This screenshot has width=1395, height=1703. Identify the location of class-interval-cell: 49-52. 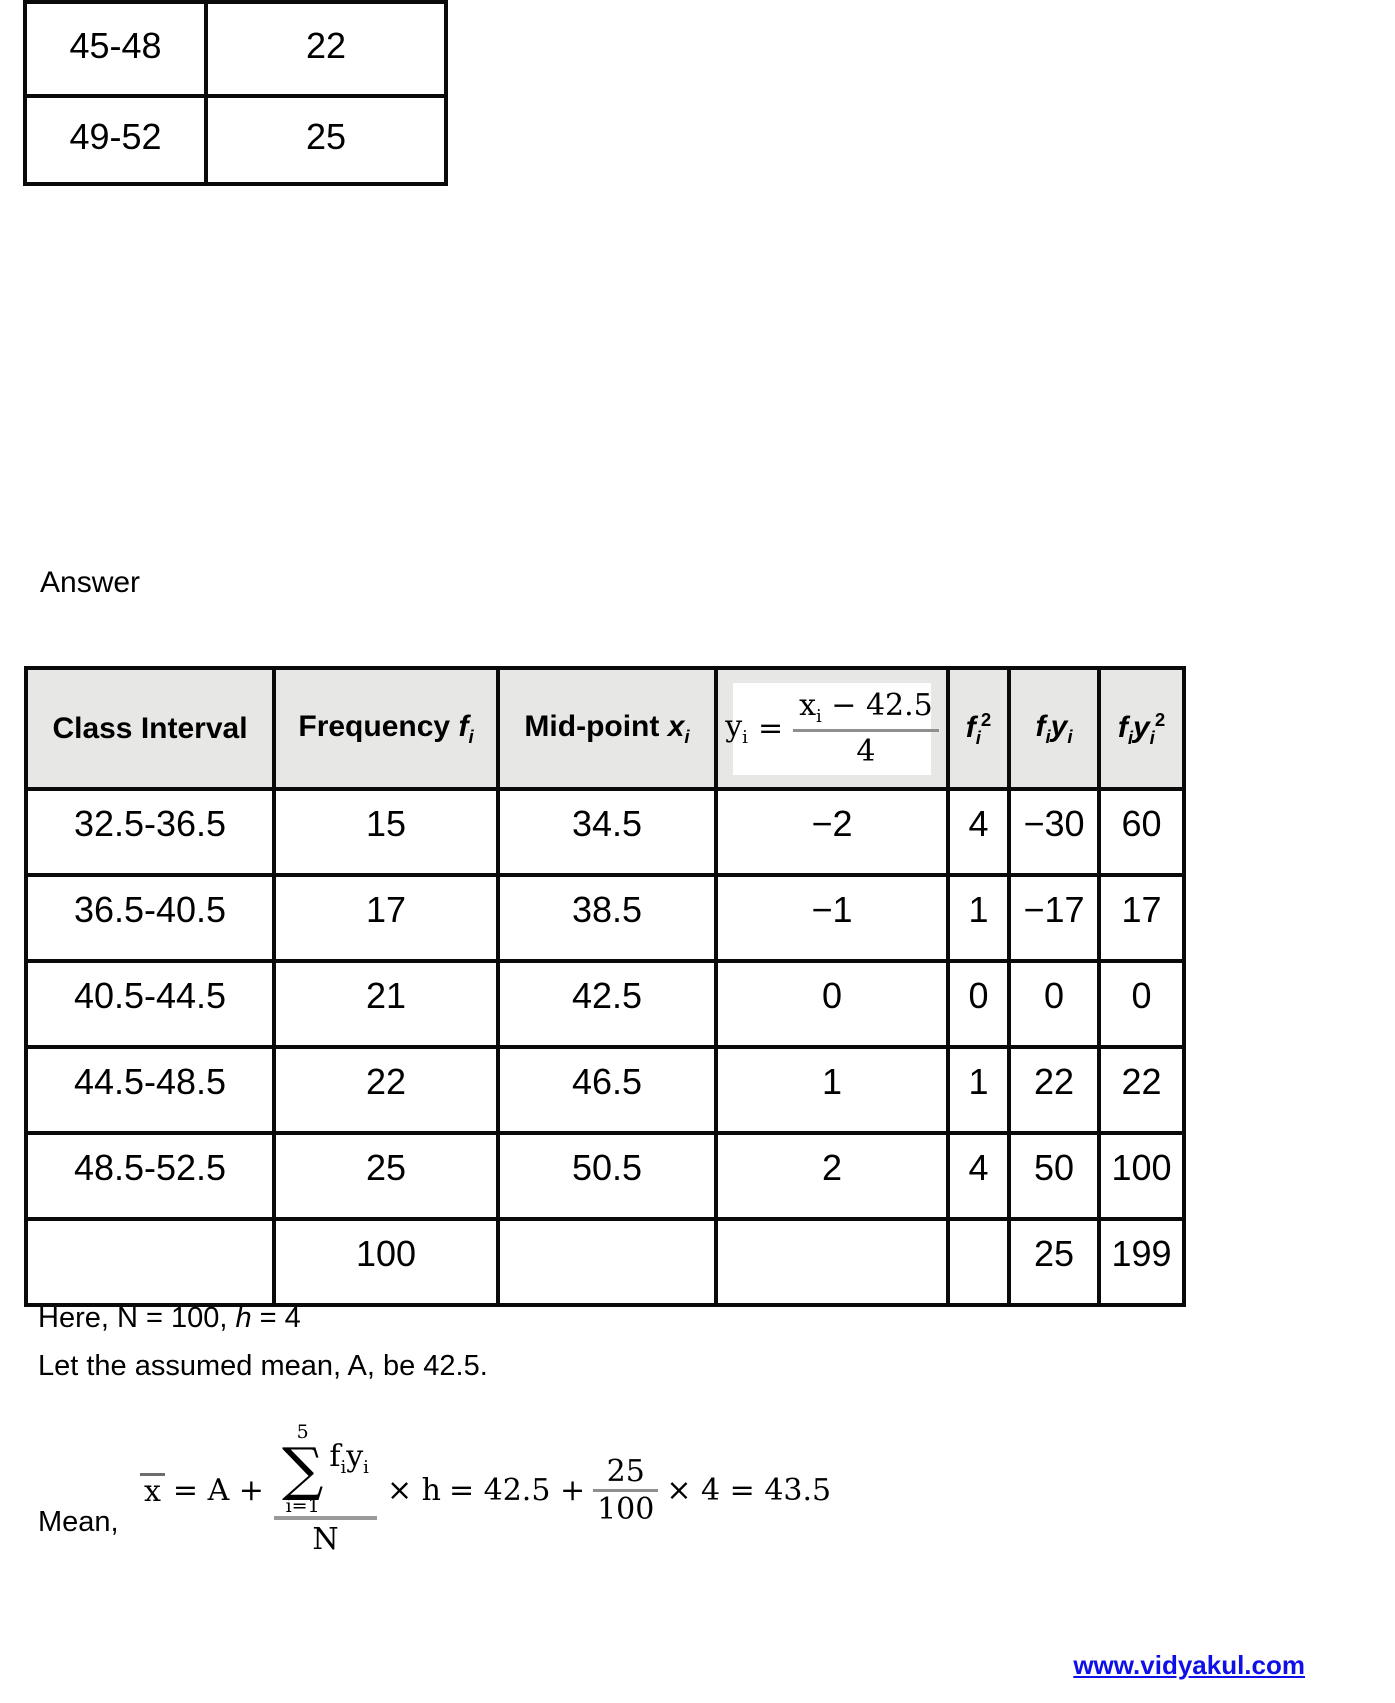
(115, 140).